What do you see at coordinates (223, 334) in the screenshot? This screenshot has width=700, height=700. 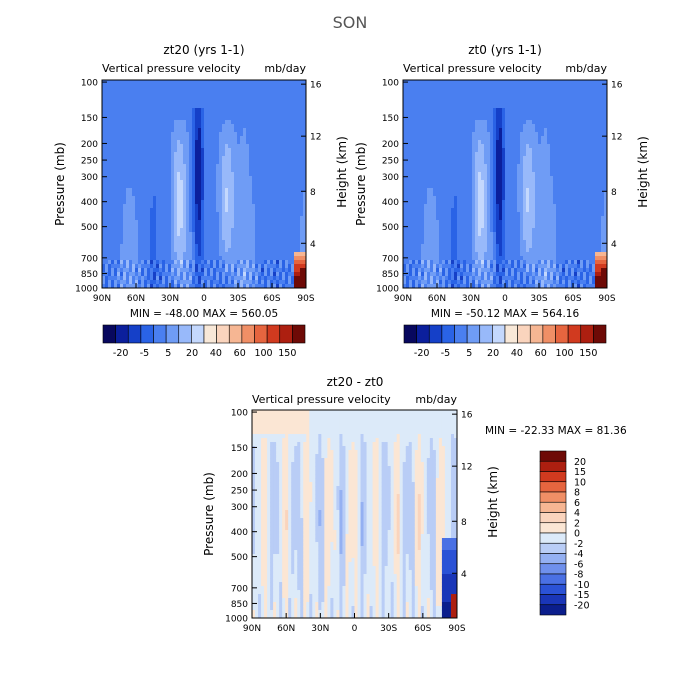 I see `colorbar-swatch` at bounding box center [223, 334].